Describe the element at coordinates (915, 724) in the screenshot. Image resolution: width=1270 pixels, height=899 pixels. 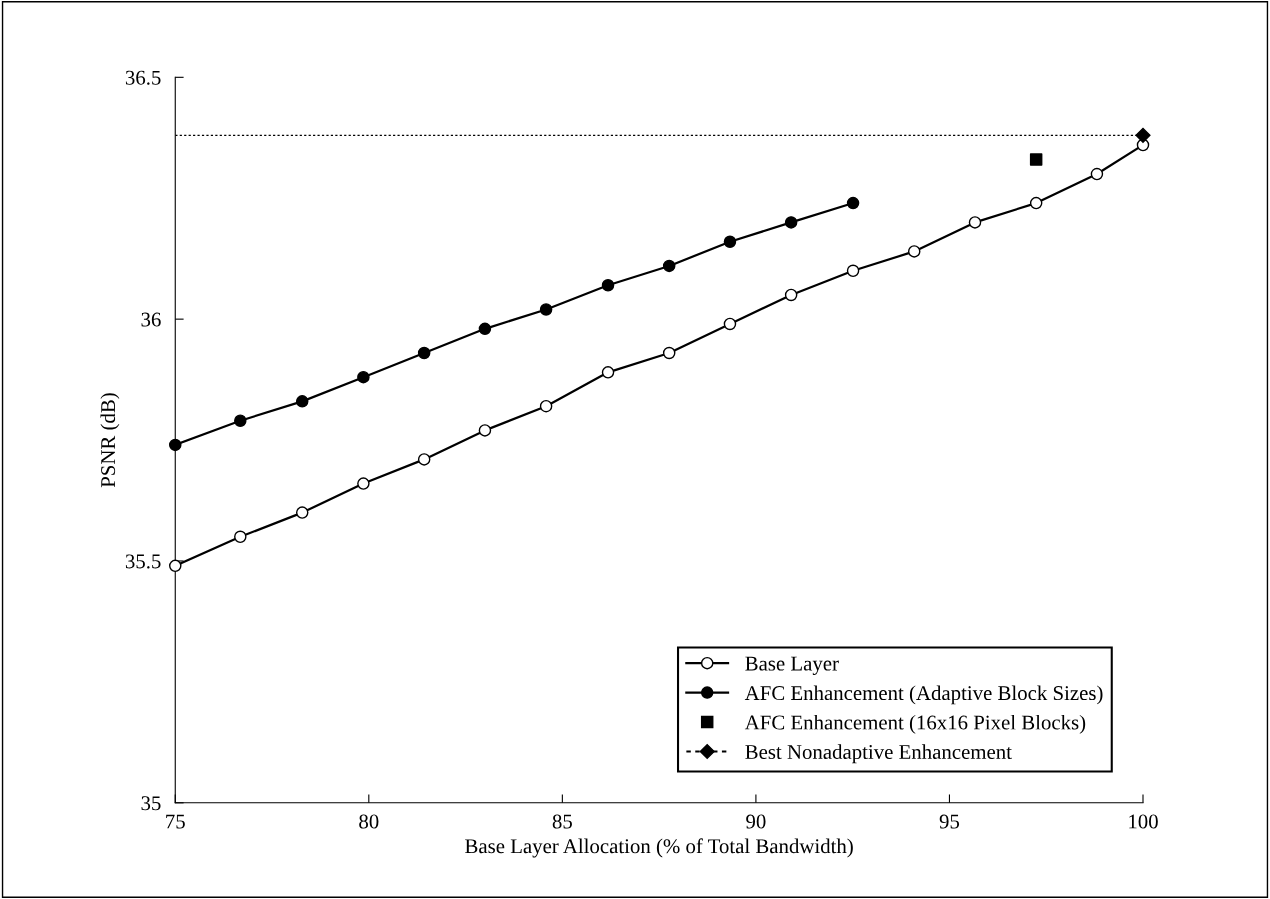
I see `legend-label: AFC Enhancement (16x16 Pixel Blocks)` at that location.